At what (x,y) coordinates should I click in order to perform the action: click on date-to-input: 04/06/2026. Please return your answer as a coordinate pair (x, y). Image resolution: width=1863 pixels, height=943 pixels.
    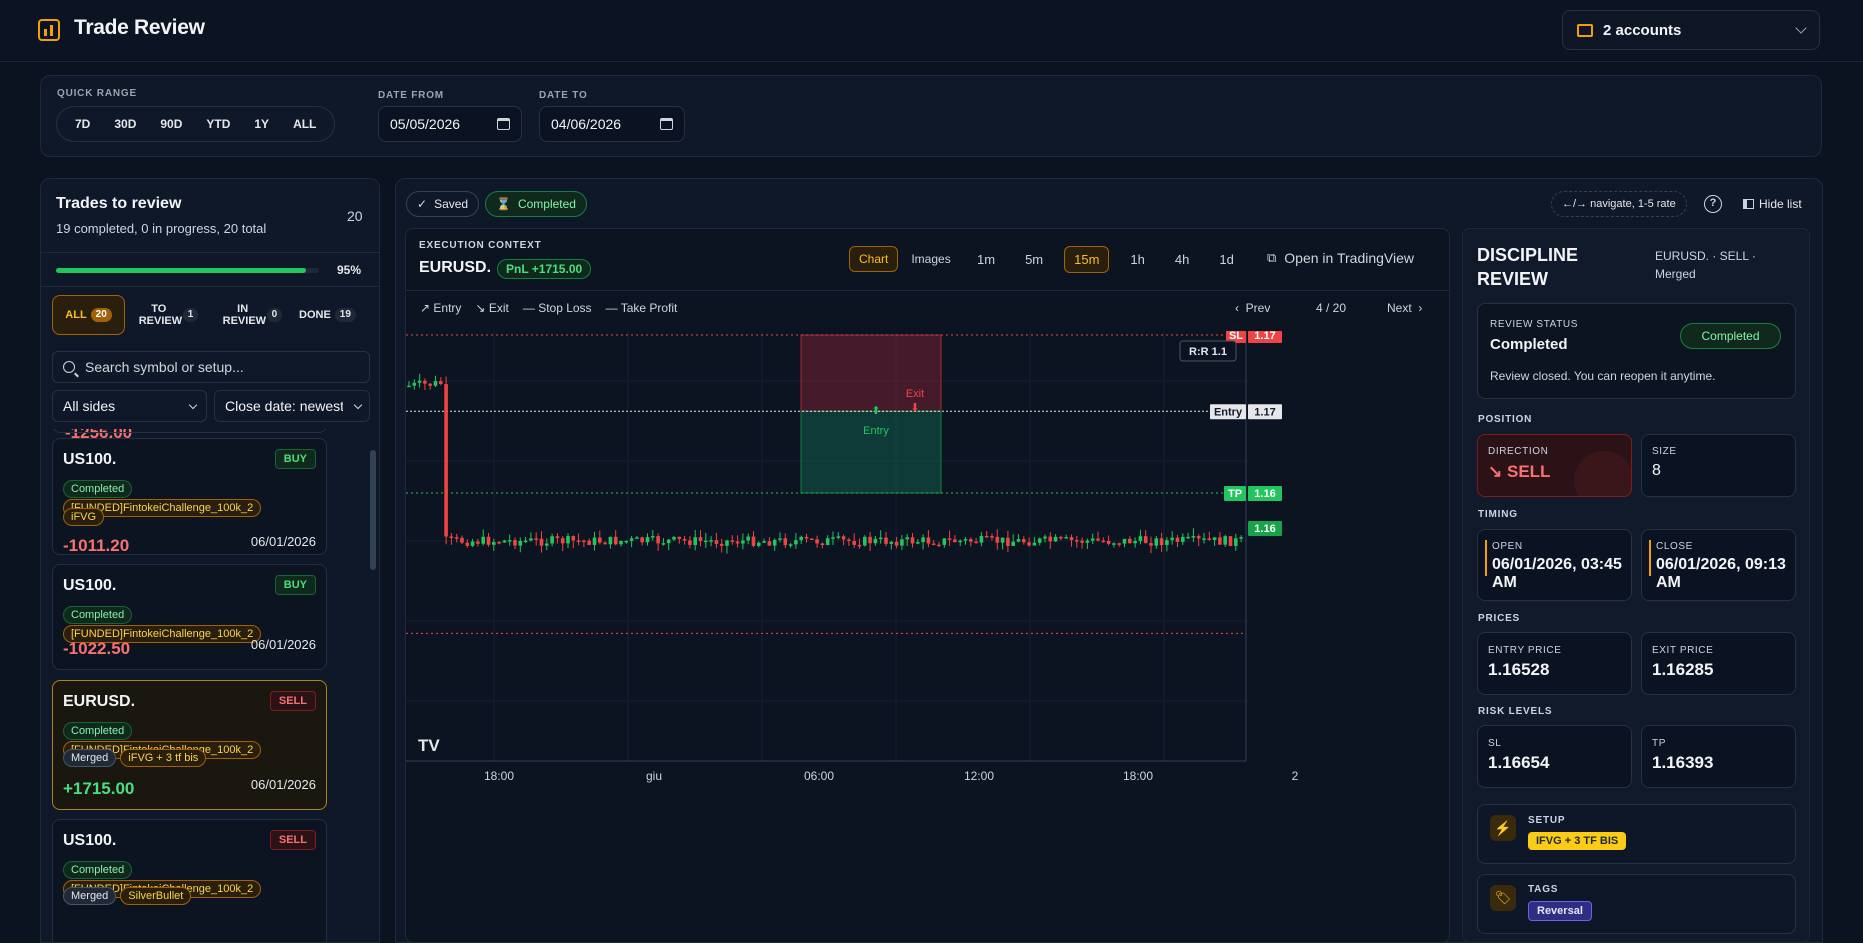
    Looking at the image, I should click on (612, 124).